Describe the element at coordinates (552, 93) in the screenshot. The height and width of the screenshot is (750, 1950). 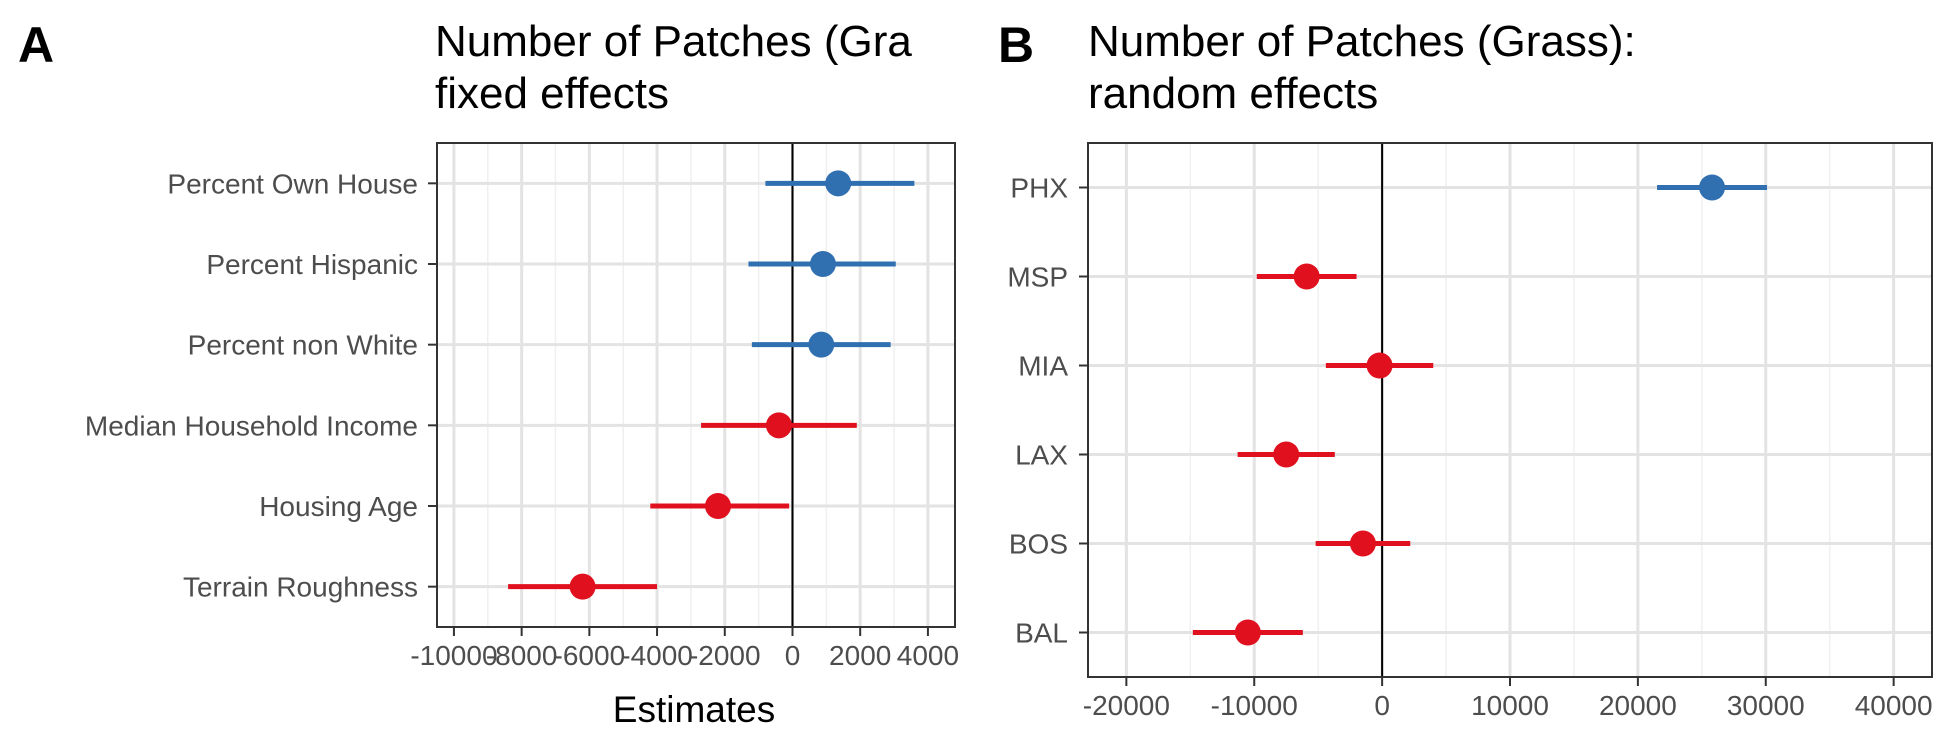
I see `panel-a-title-line-2: fixed effects` at that location.